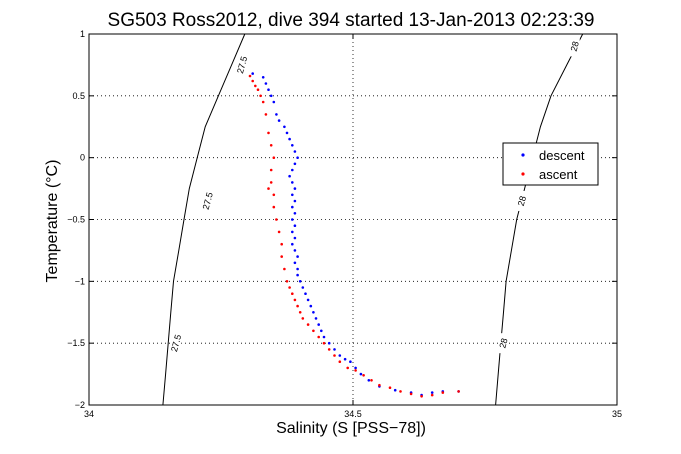  What do you see at coordinates (80, 281) in the screenshot?
I see `y-tick-label: −1` at bounding box center [80, 281].